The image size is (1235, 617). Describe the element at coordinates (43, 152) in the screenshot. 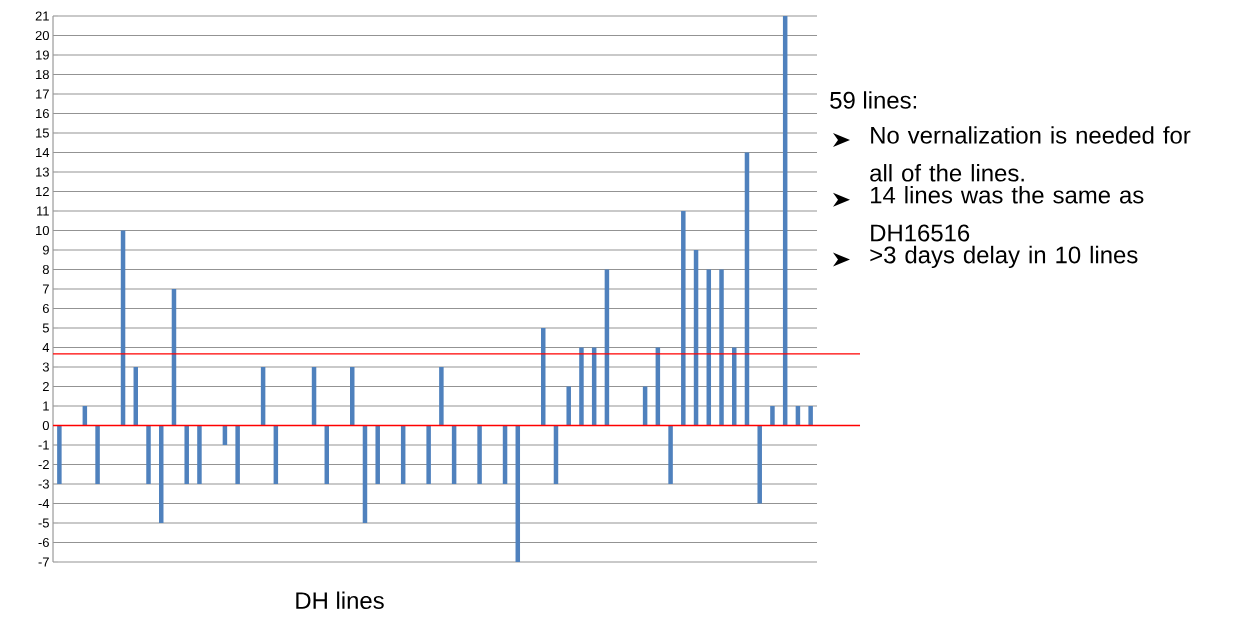

I see `y-tick-label: 14` at that location.